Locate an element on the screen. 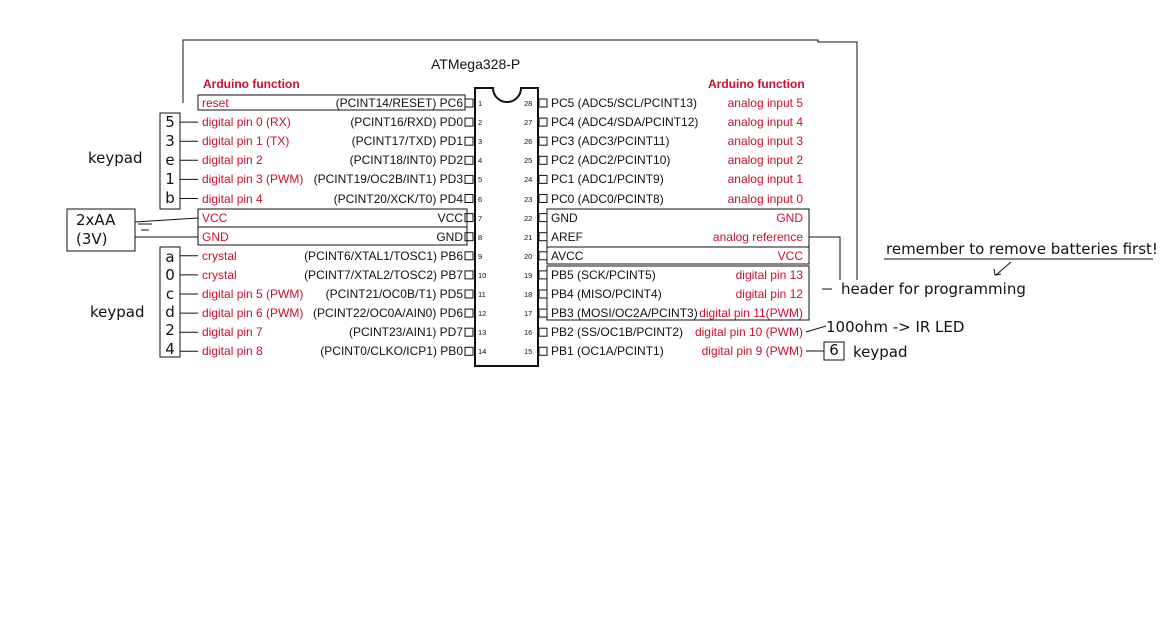 This screenshot has height=623, width=1171. pin-function-label: analog input 4 is located at coordinates (765, 122).